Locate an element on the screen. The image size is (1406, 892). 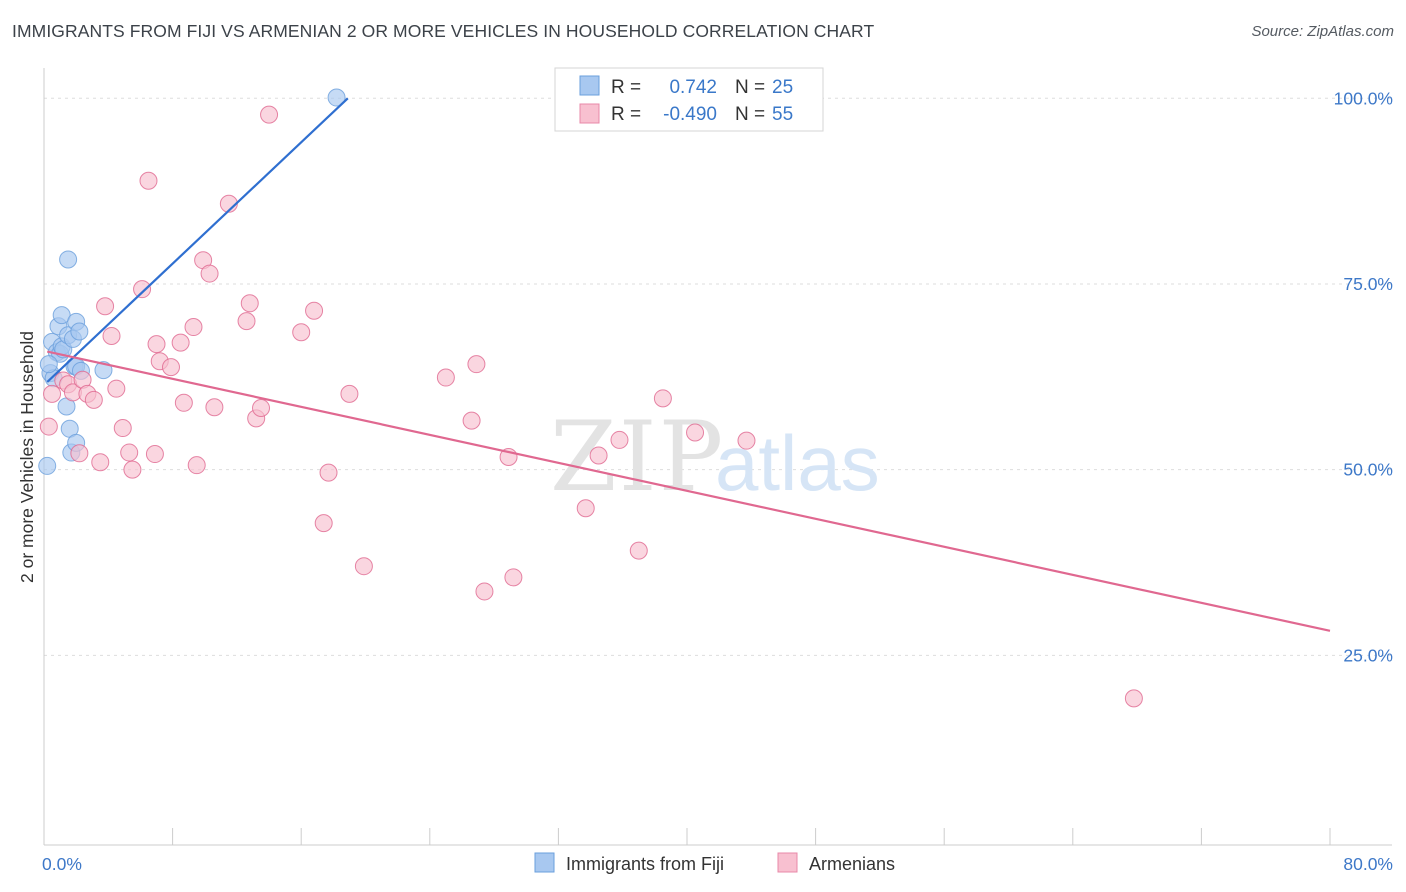
y-tick-label: 25.0% is located at coordinates (1368, 655).